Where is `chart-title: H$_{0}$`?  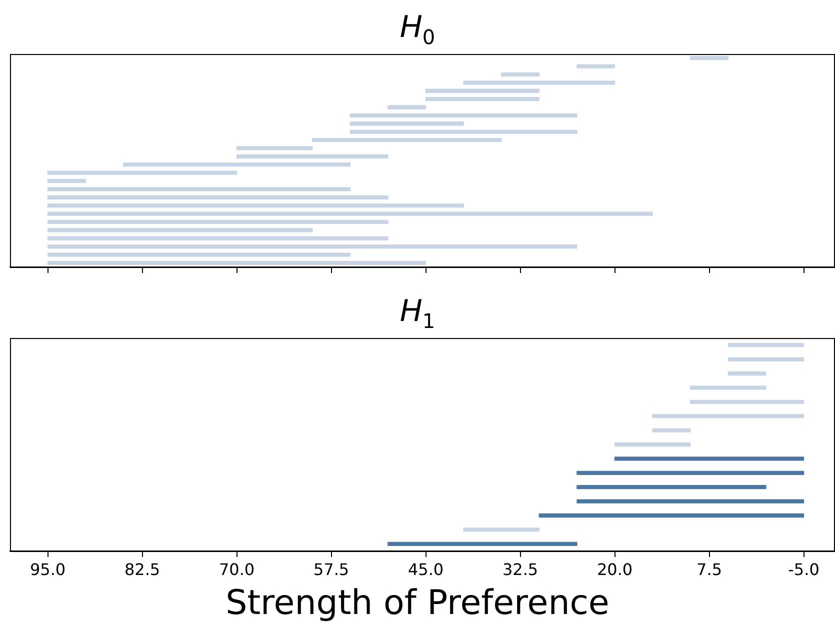 chart-title: H$_{0}$ is located at coordinates (417, 30).